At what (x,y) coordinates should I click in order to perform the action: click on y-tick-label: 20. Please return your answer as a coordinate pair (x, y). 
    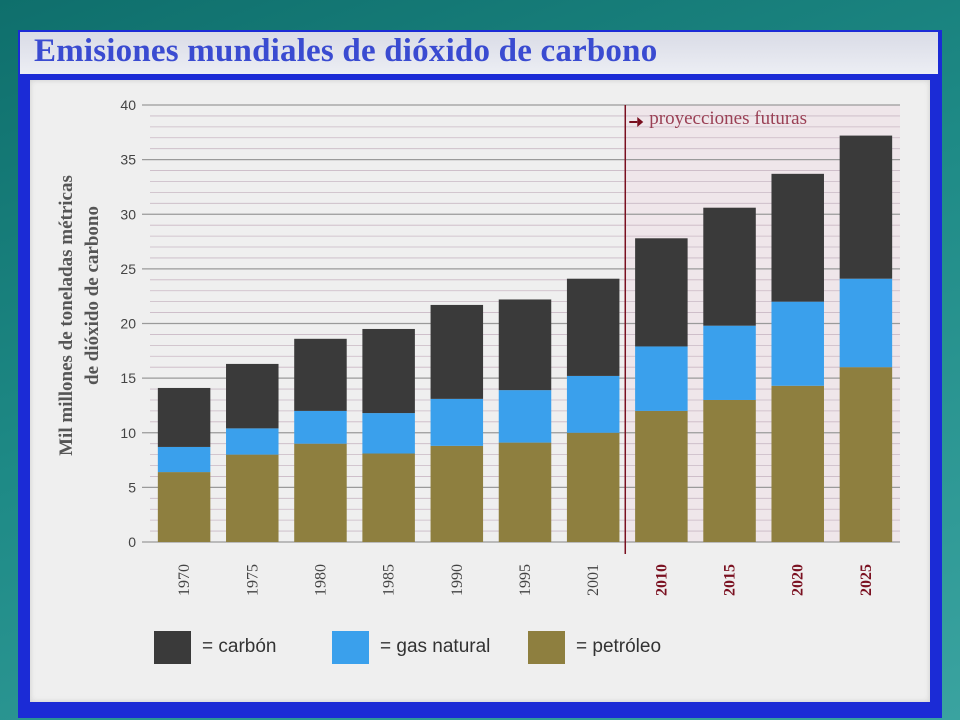
    Looking at the image, I should click on (128, 324).